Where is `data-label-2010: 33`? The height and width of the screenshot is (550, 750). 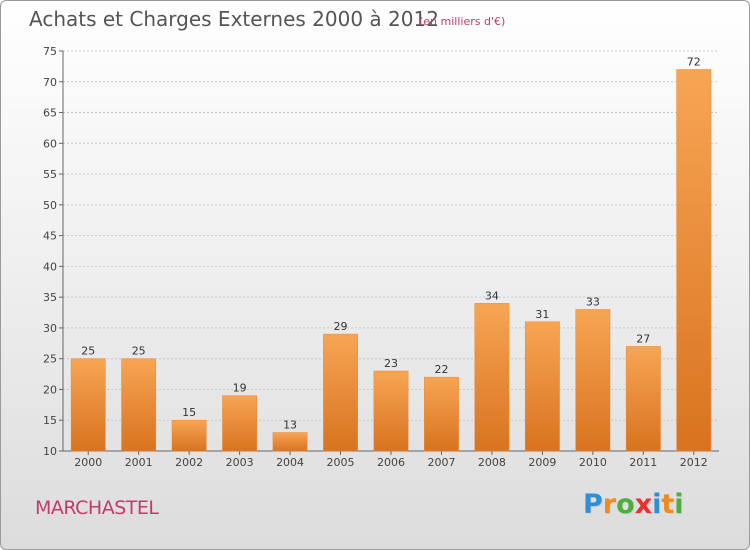
data-label-2010: 33 is located at coordinates (593, 301).